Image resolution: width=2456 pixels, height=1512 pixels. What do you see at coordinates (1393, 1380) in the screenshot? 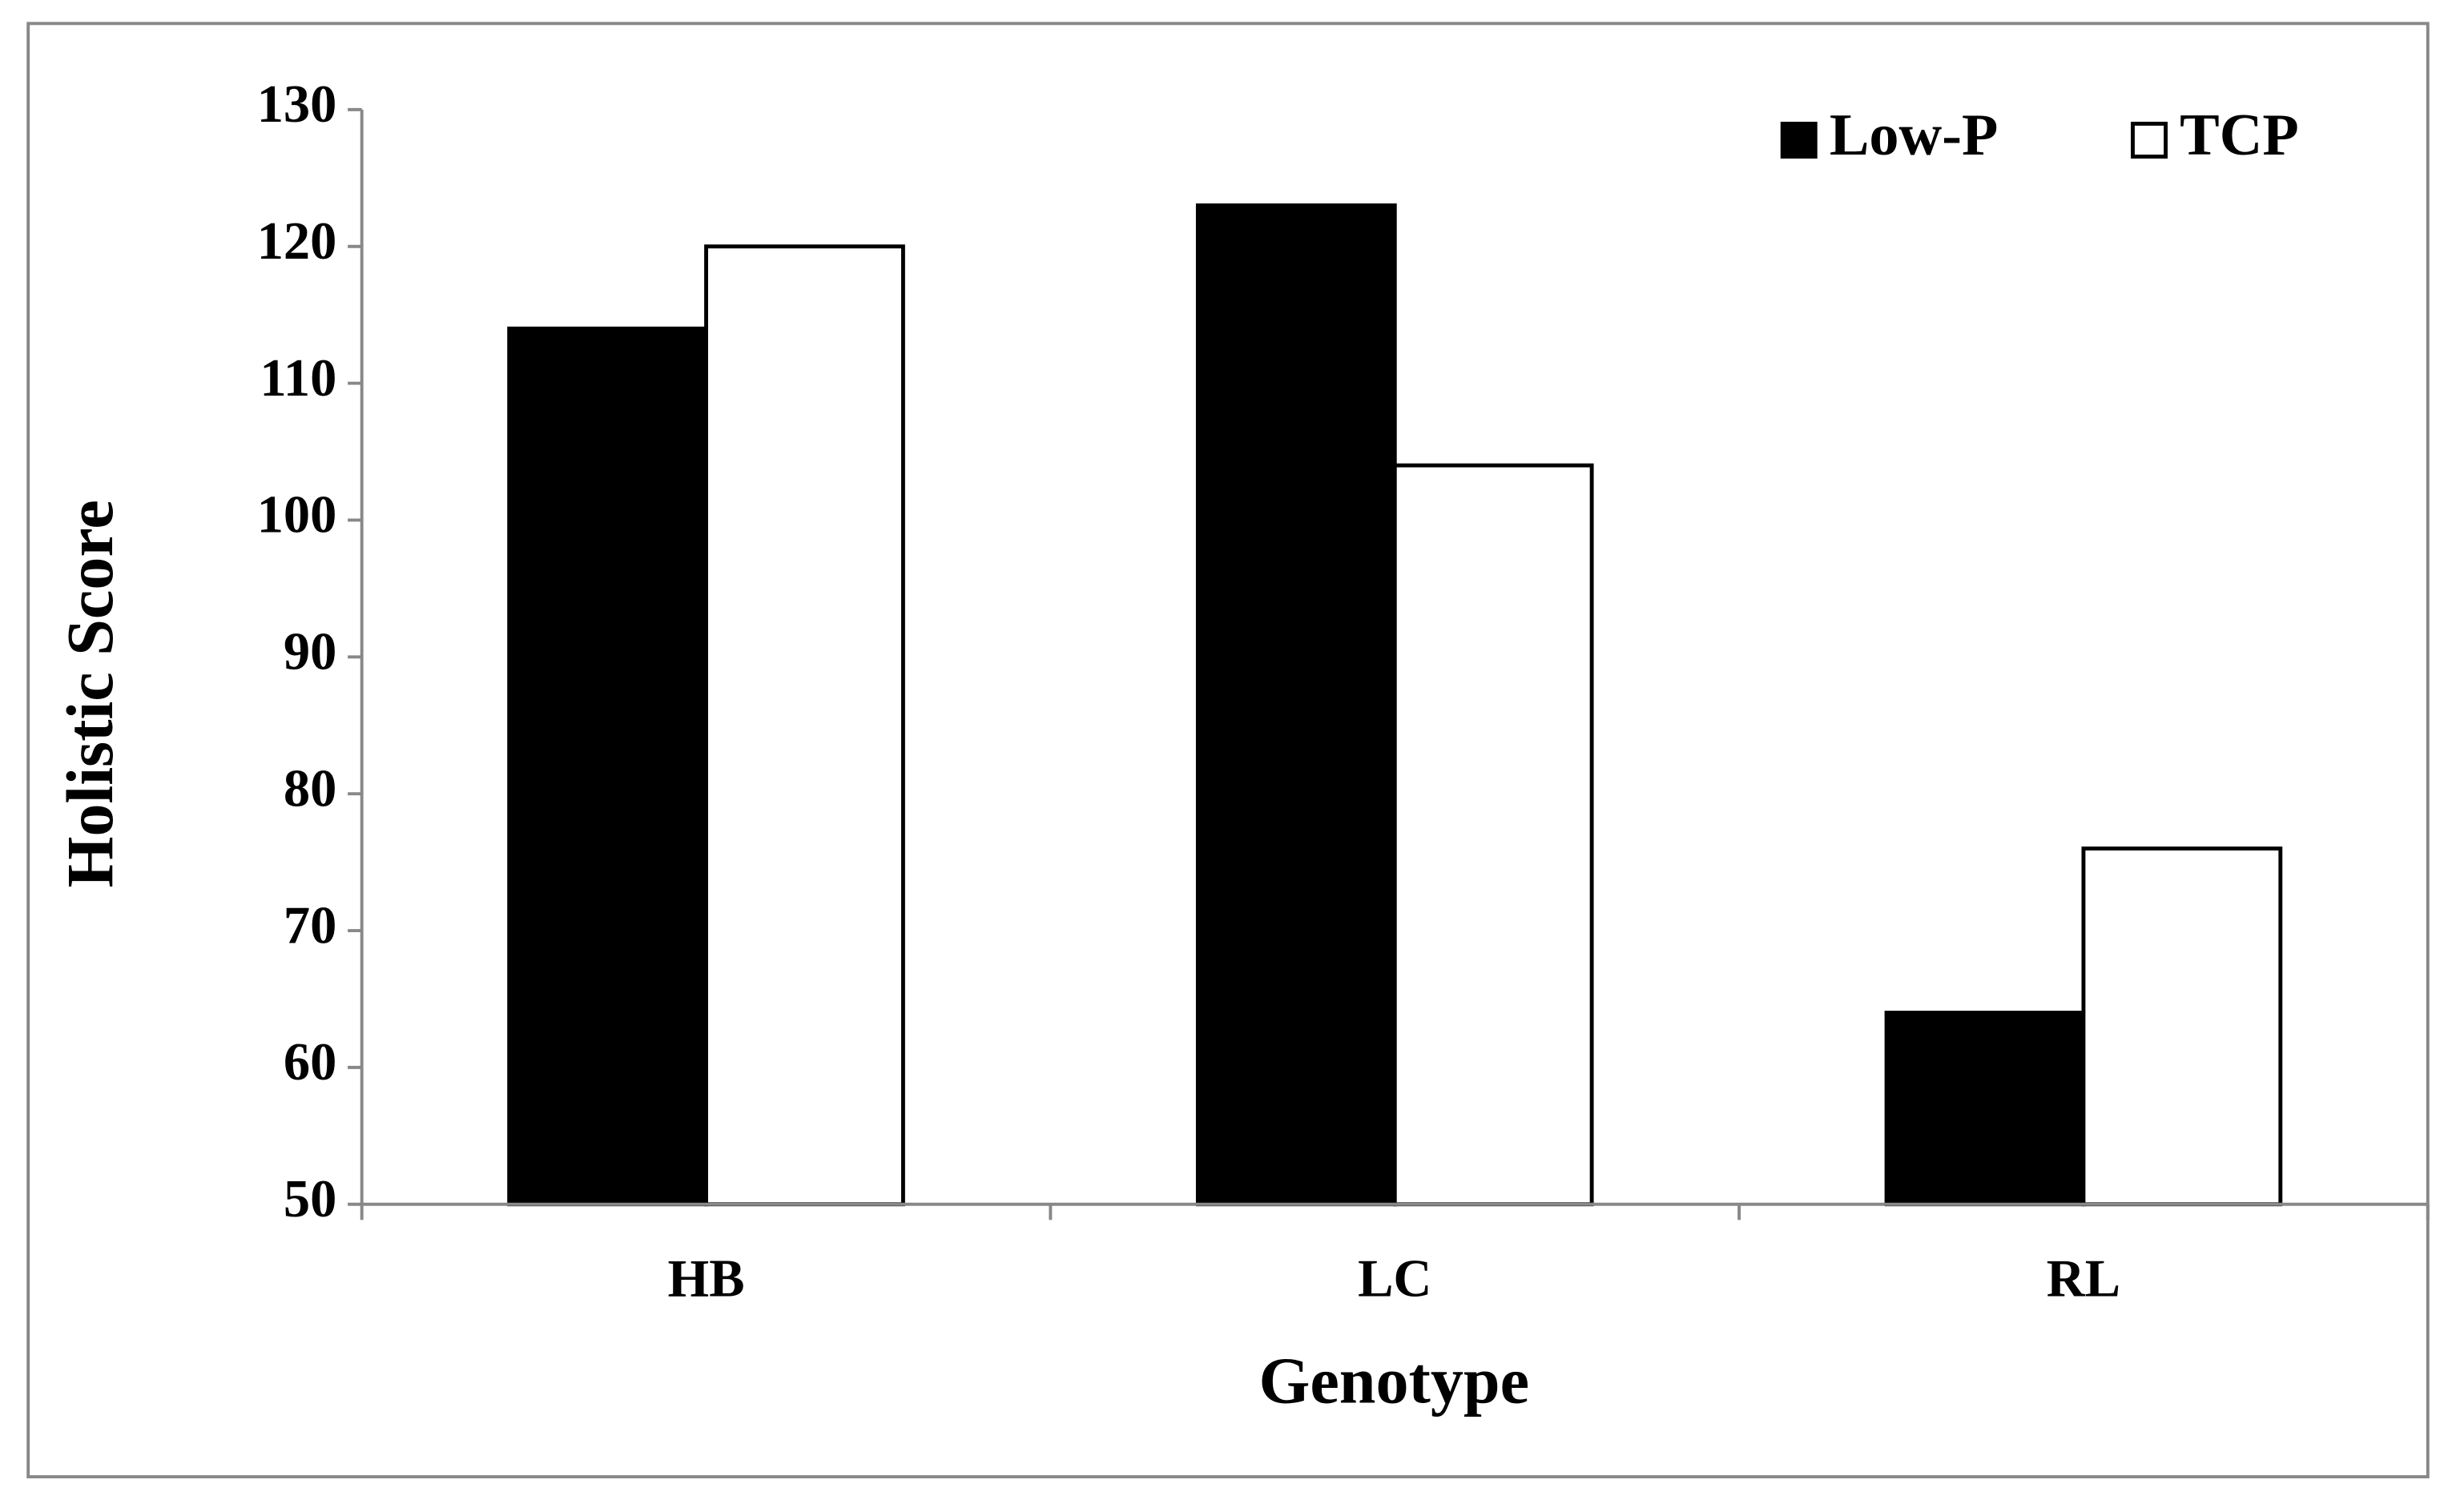
I see `x-axis-title: Genotype` at bounding box center [1393, 1380].